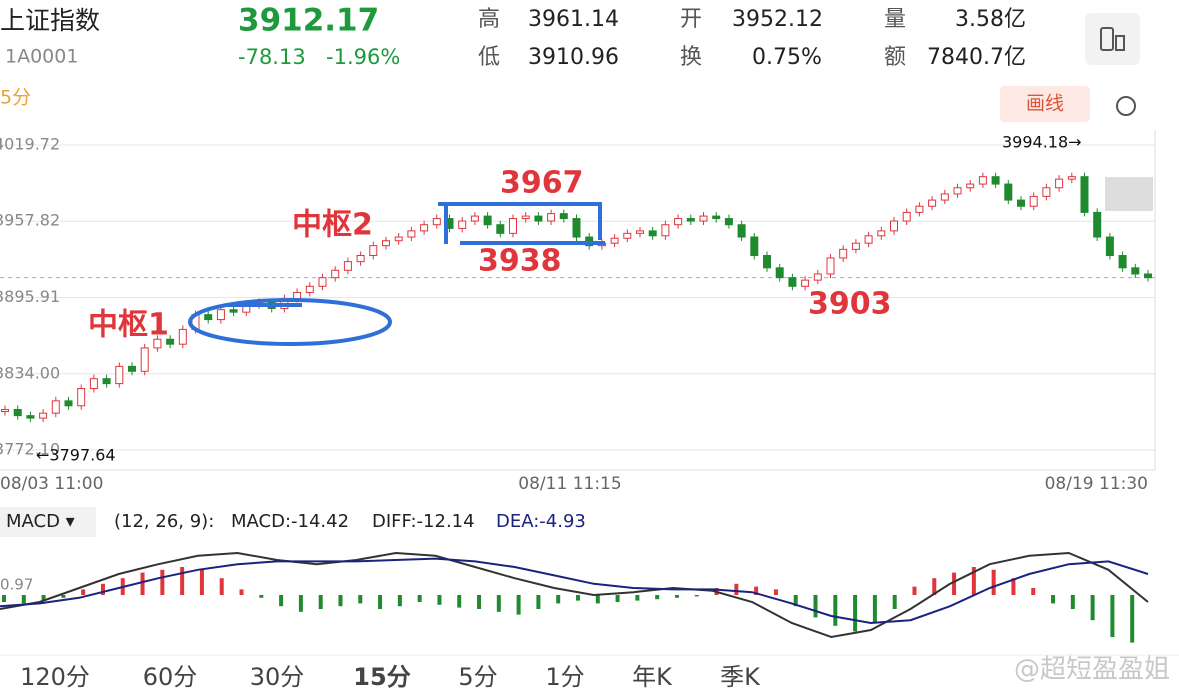 This screenshot has width=1179, height=700. What do you see at coordinates (740, 677) in the screenshot?
I see `period-tab: 季K` at bounding box center [740, 677].